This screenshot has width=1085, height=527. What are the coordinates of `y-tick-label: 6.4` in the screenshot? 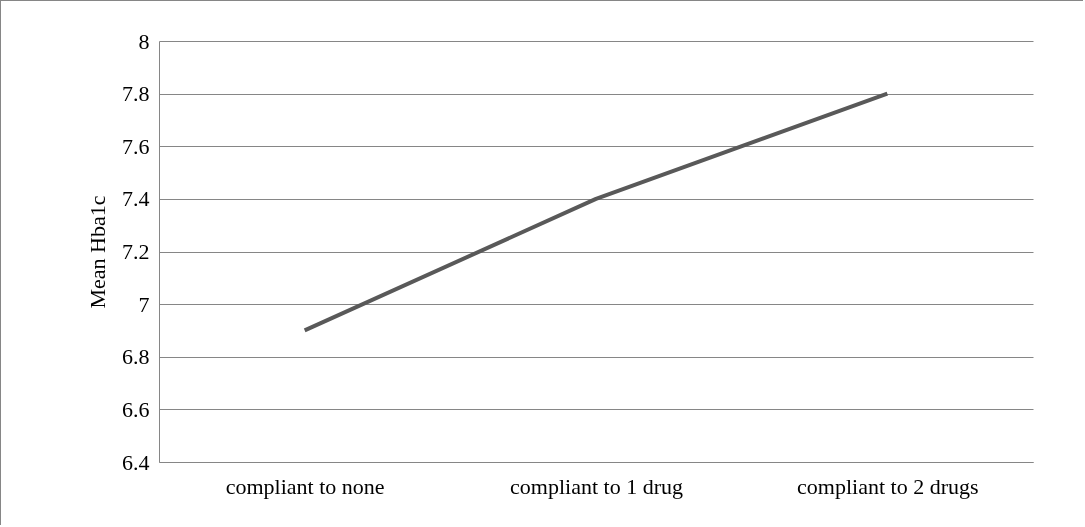 It's located at (136, 462).